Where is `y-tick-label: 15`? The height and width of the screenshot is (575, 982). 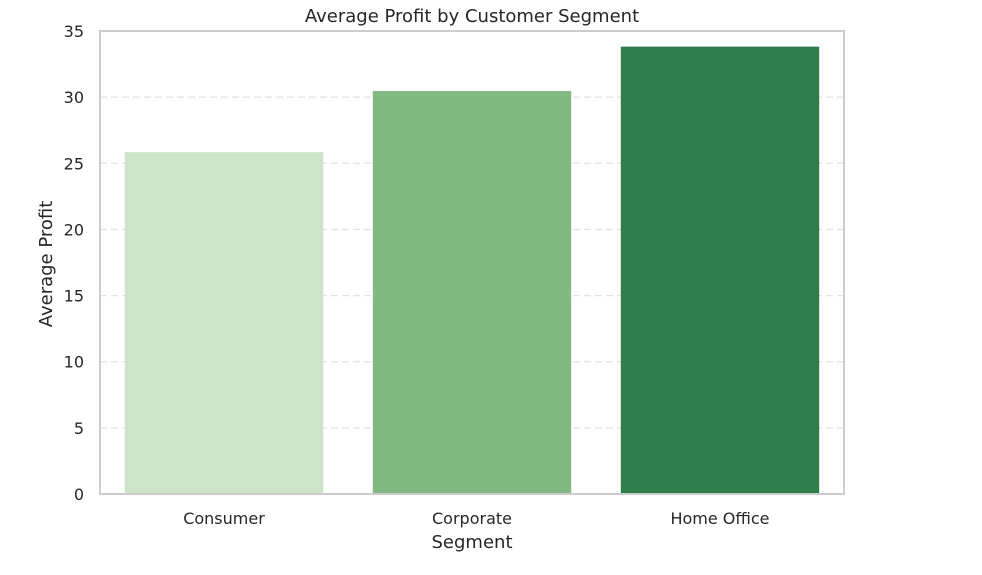
y-tick-label: 15 is located at coordinates (74, 296).